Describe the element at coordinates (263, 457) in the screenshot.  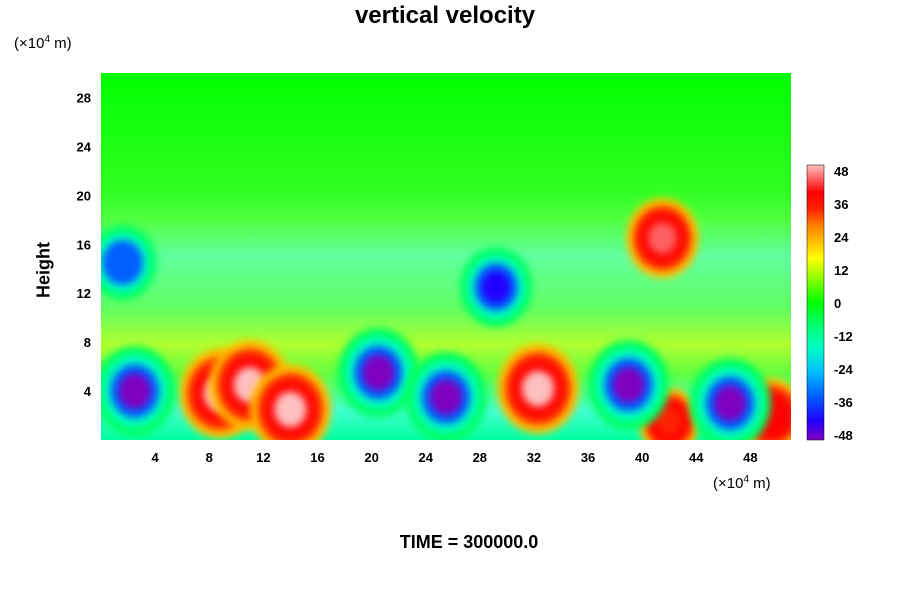
I see `x-tick-label: 12` at that location.